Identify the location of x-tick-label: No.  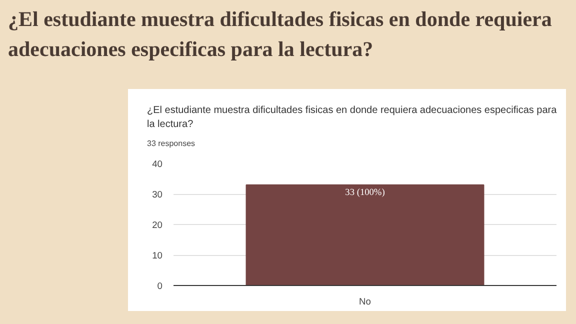
(365, 301).